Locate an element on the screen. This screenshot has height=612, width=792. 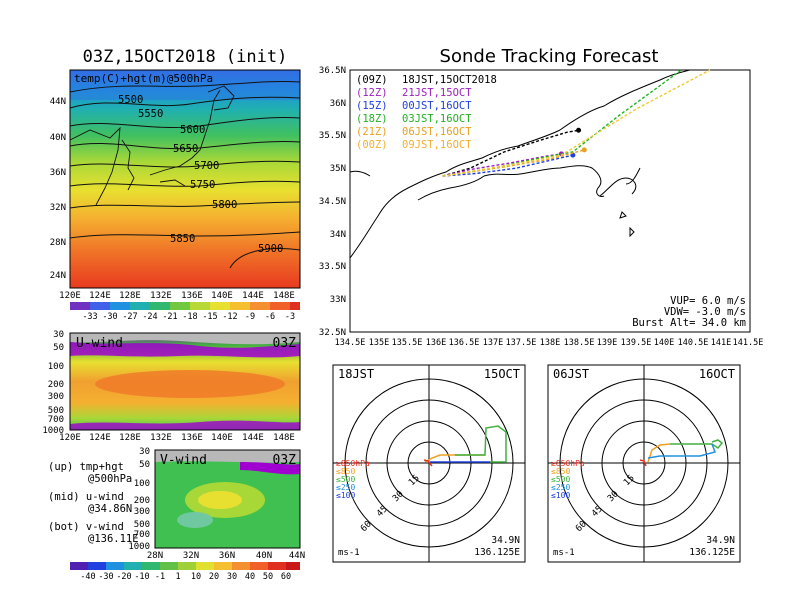
lat-tick: 36.5N is located at coordinates (332, 71).